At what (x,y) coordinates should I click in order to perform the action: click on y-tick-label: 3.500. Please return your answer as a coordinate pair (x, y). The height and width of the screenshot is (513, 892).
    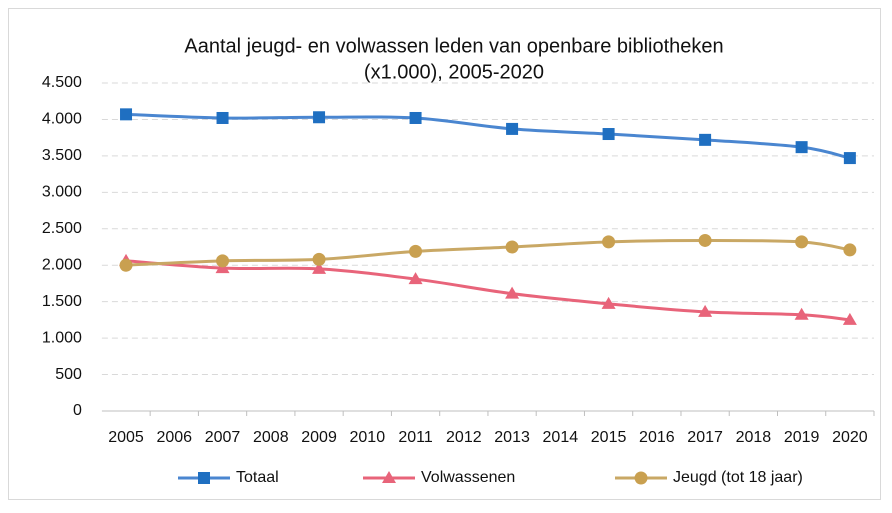
    Looking at the image, I should click on (62, 155).